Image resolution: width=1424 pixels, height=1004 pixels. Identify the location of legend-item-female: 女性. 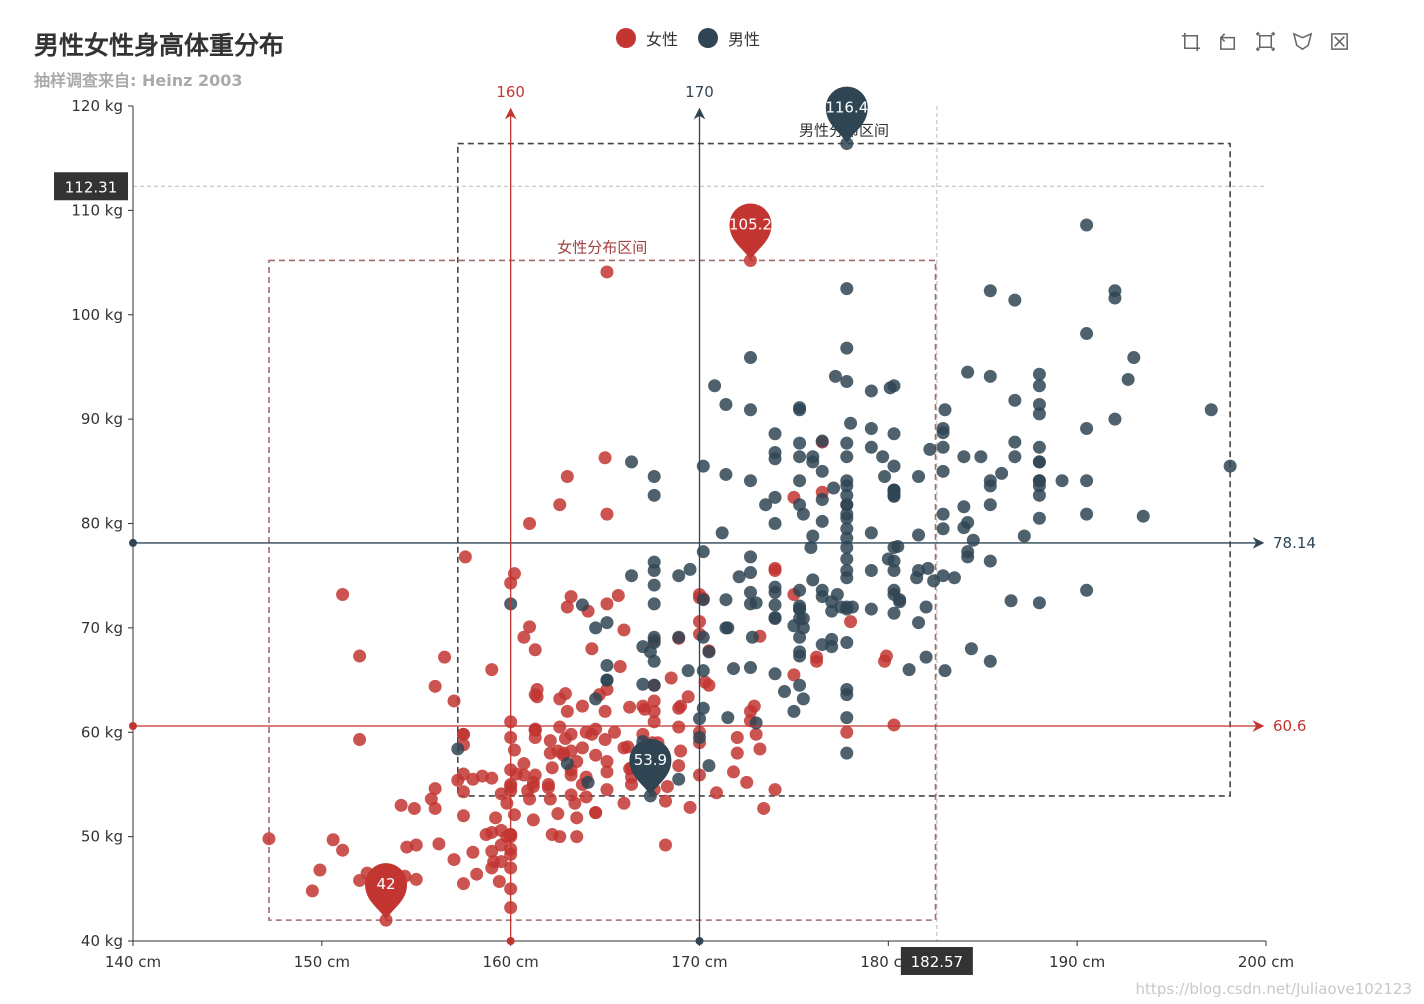
(647, 38).